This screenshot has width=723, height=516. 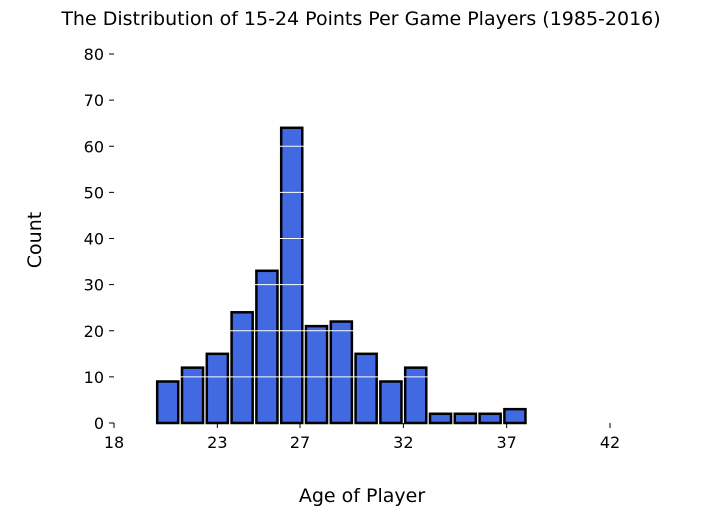 I want to click on y-tick-label-7: 70, so click(x=94, y=100).